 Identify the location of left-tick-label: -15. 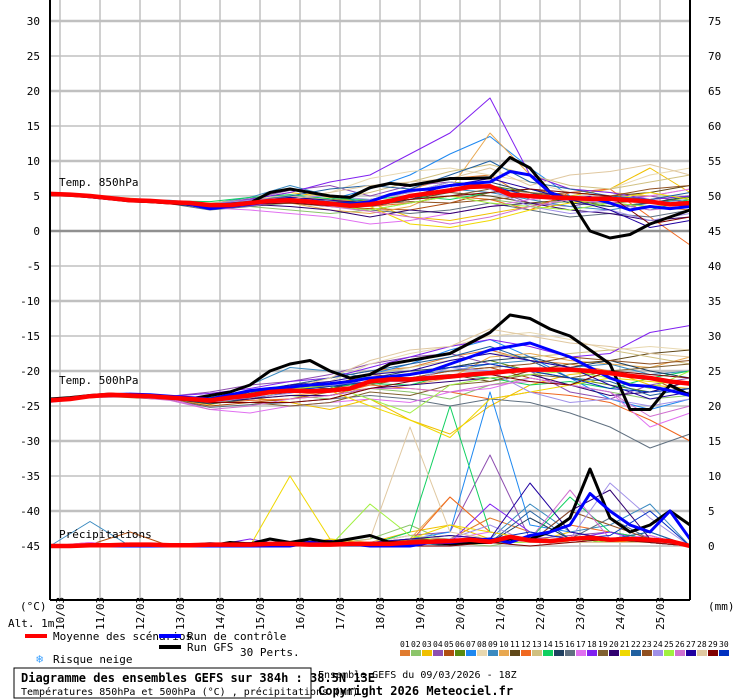
(30, 336).